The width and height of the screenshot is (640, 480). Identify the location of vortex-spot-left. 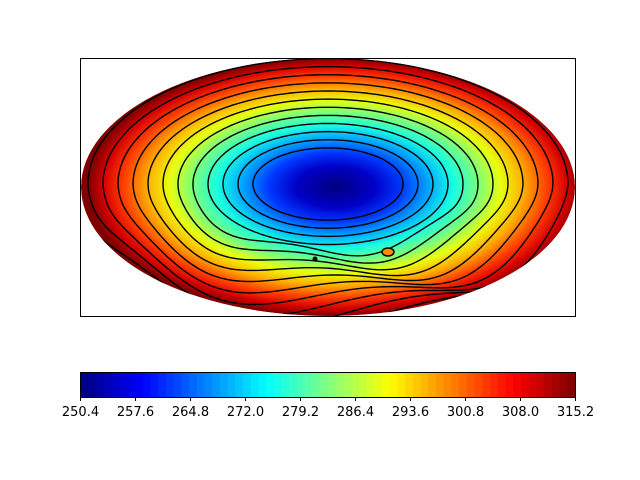
(315, 259).